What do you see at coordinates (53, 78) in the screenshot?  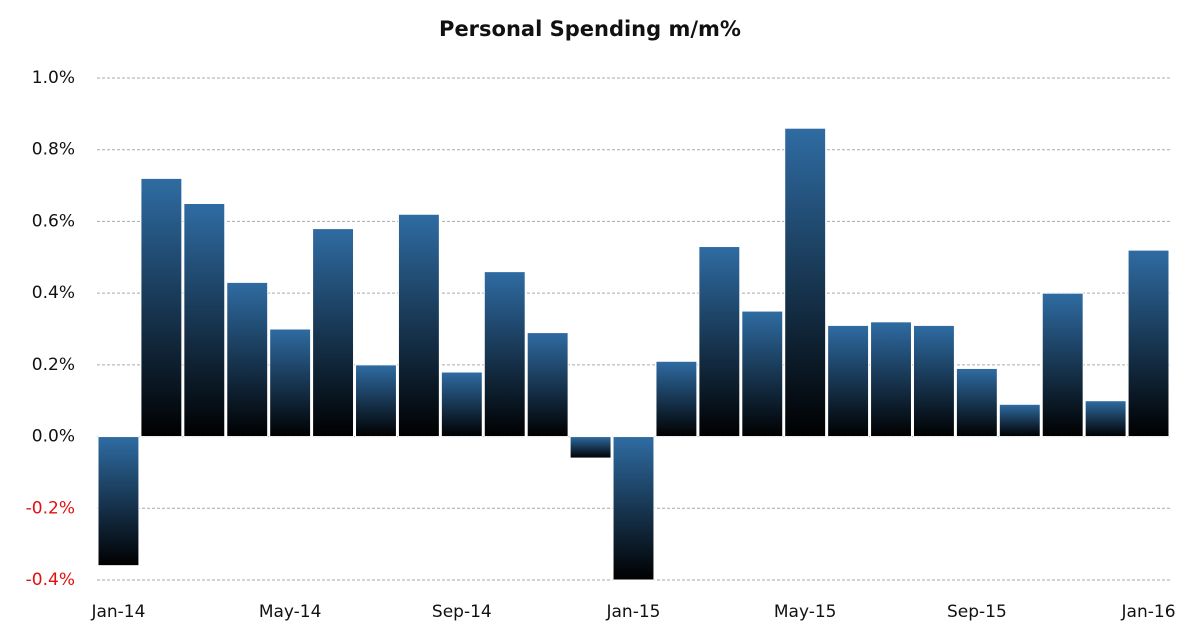 I see `y-tick-label: 1.0%` at bounding box center [53, 78].